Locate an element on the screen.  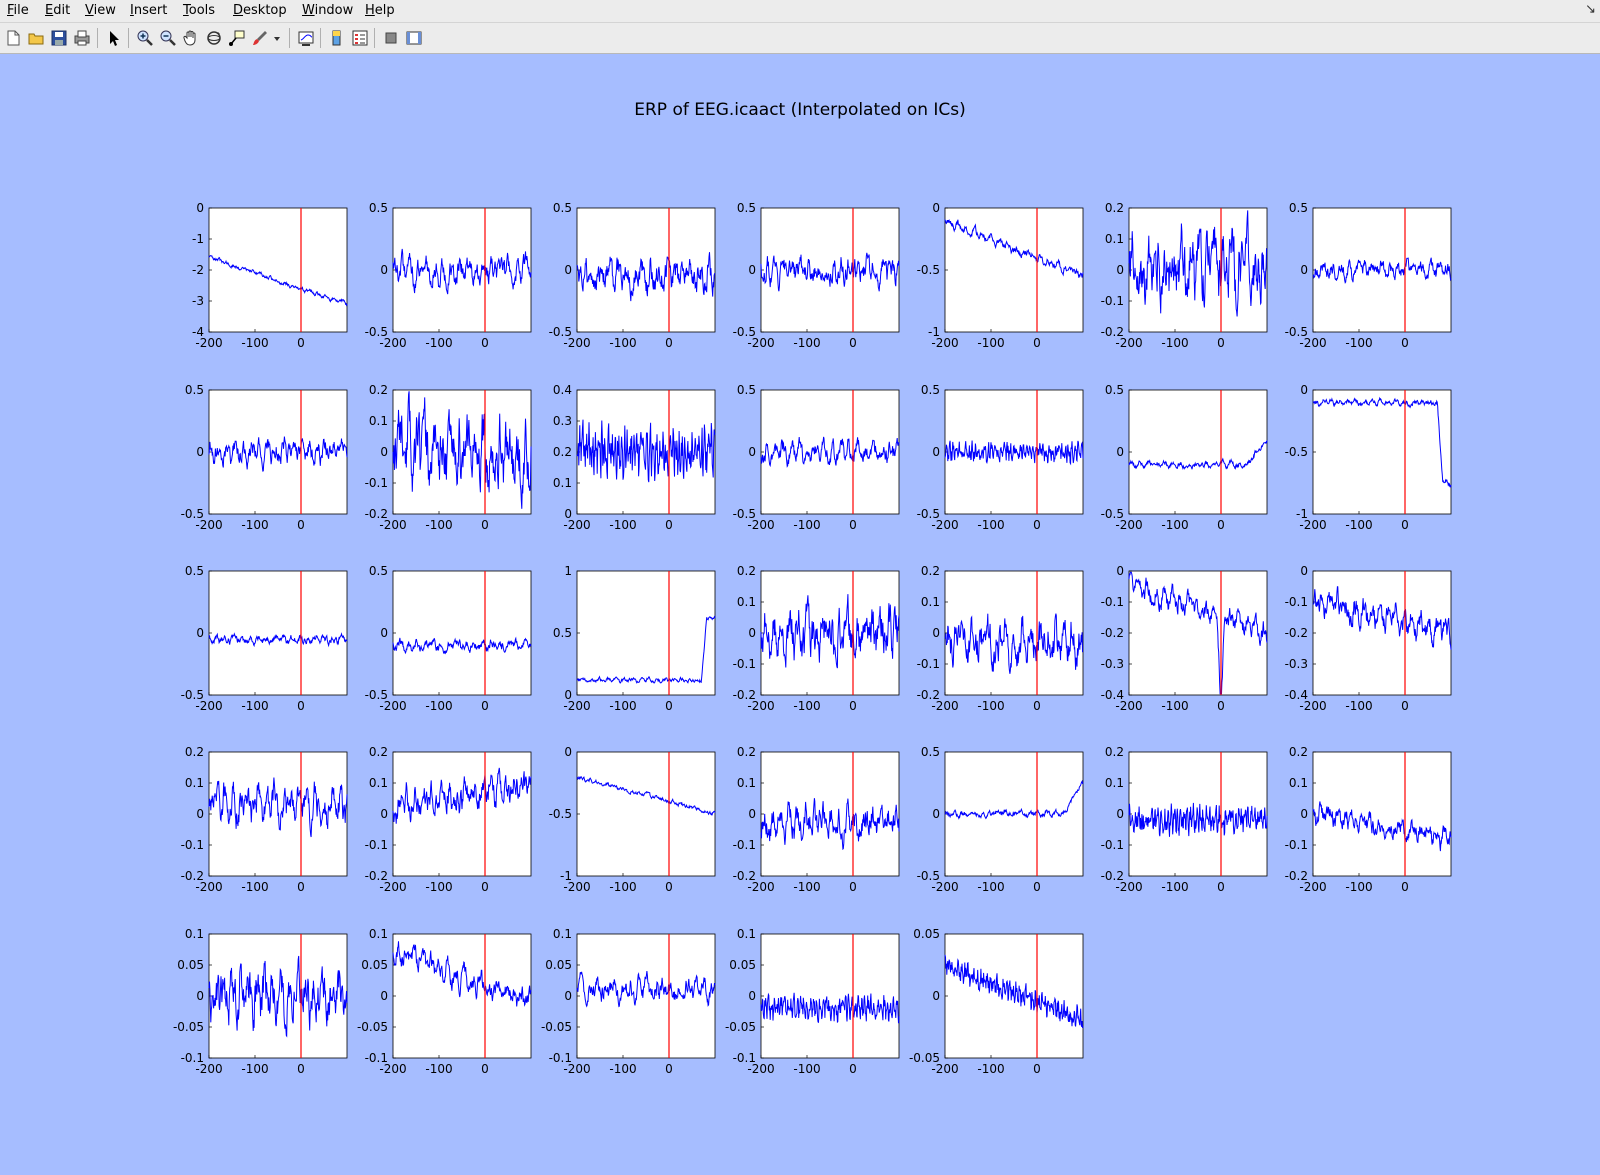
erp-panel-4: 0.5 0 -0.5-200 -100 0 is located at coordinates (816, 275).